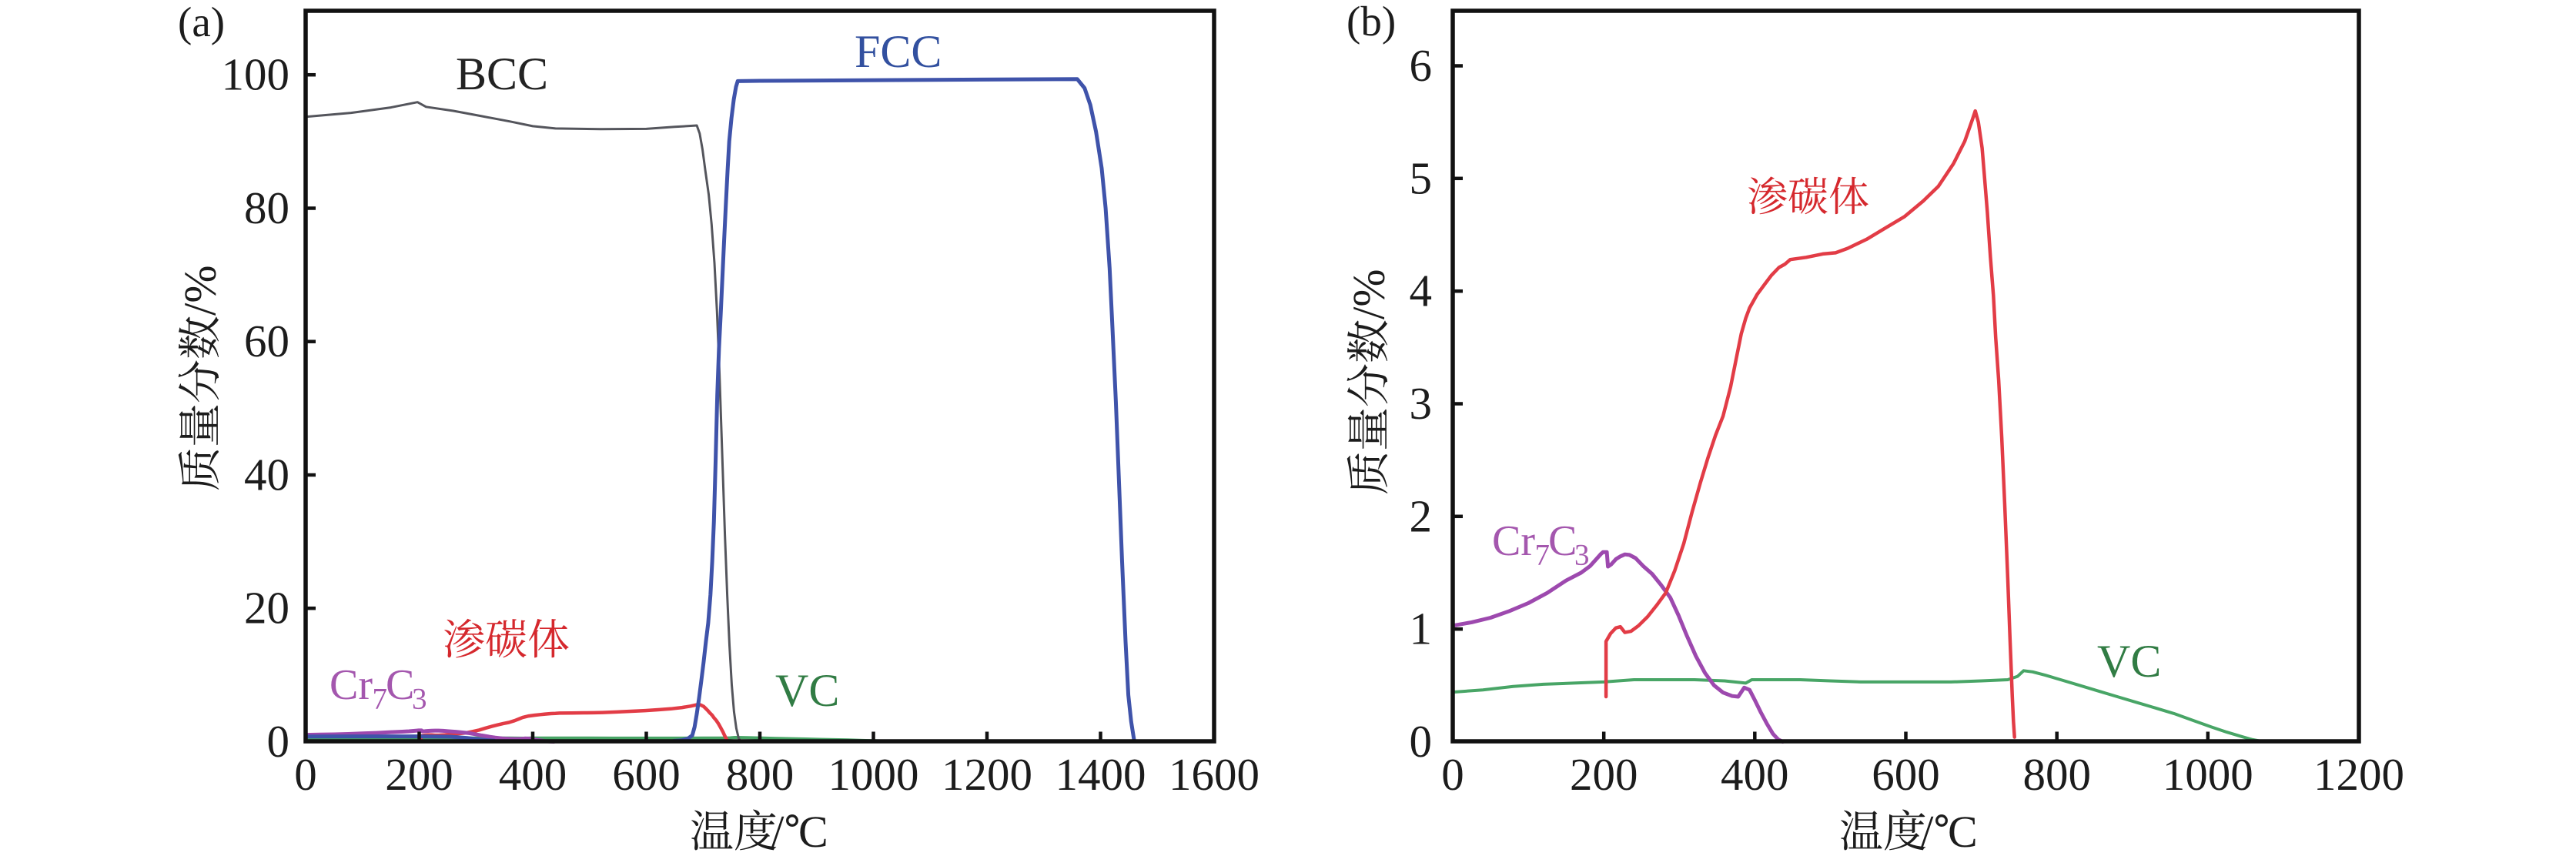 Image resolution: width=2576 pixels, height=856 pixels. What do you see at coordinates (1372, 22) in the screenshot?
I see `svg-text: (b)` at bounding box center [1372, 22].